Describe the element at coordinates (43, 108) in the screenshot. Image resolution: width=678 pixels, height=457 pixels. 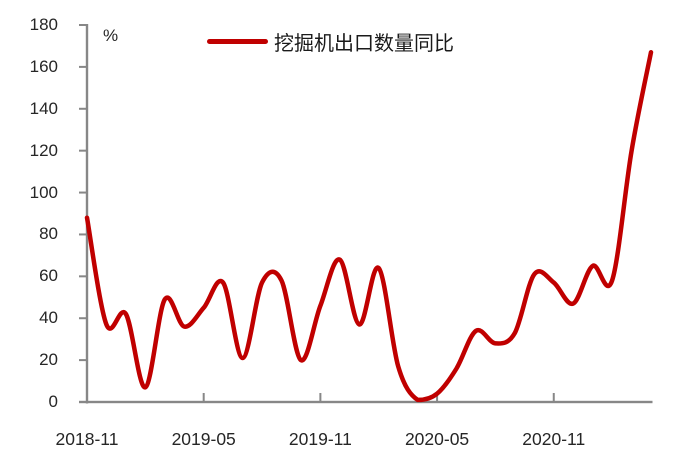
I see `y-tick-label: 140` at that location.